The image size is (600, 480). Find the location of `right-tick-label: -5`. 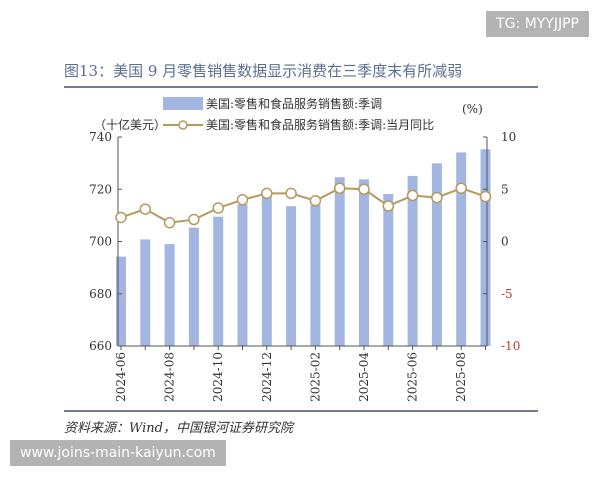

right-tick-label: -5 is located at coordinates (507, 294).